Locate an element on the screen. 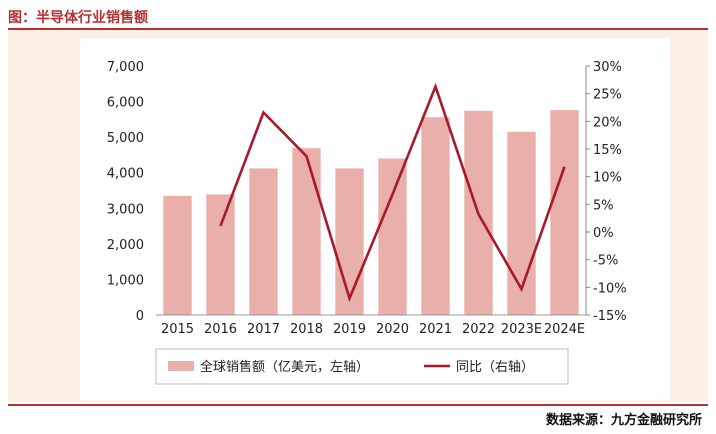  x-tick-label: 2021 is located at coordinates (435, 329).